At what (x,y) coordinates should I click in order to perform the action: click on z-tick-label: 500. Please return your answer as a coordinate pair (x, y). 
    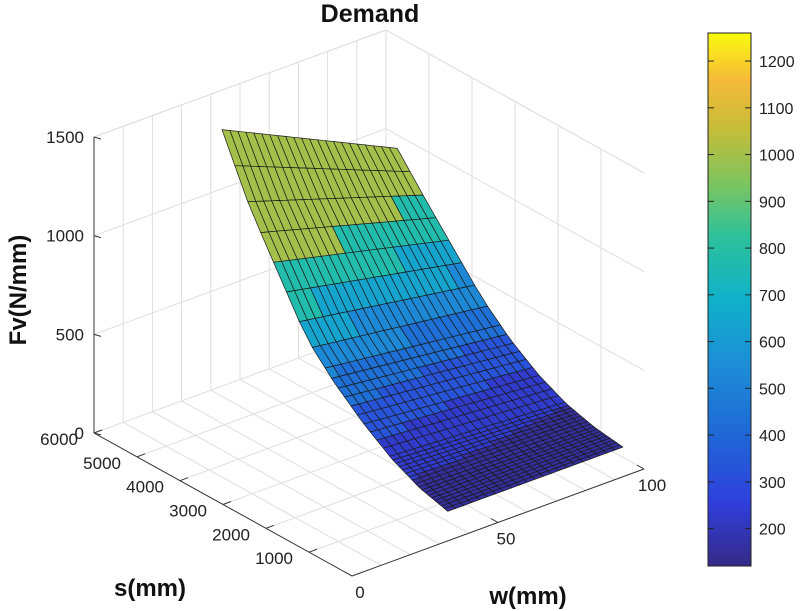
    Looking at the image, I should click on (70, 334).